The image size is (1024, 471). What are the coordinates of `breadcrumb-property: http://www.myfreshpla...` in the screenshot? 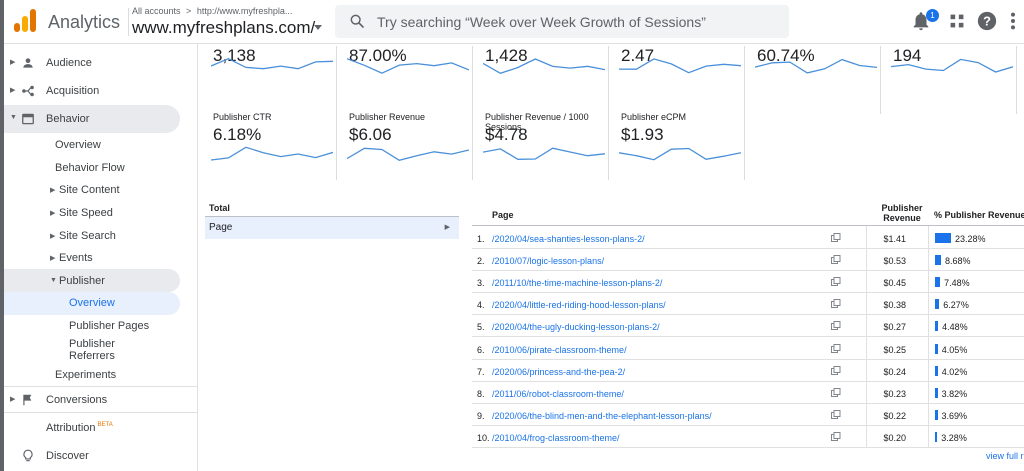 It's located at (244, 11).